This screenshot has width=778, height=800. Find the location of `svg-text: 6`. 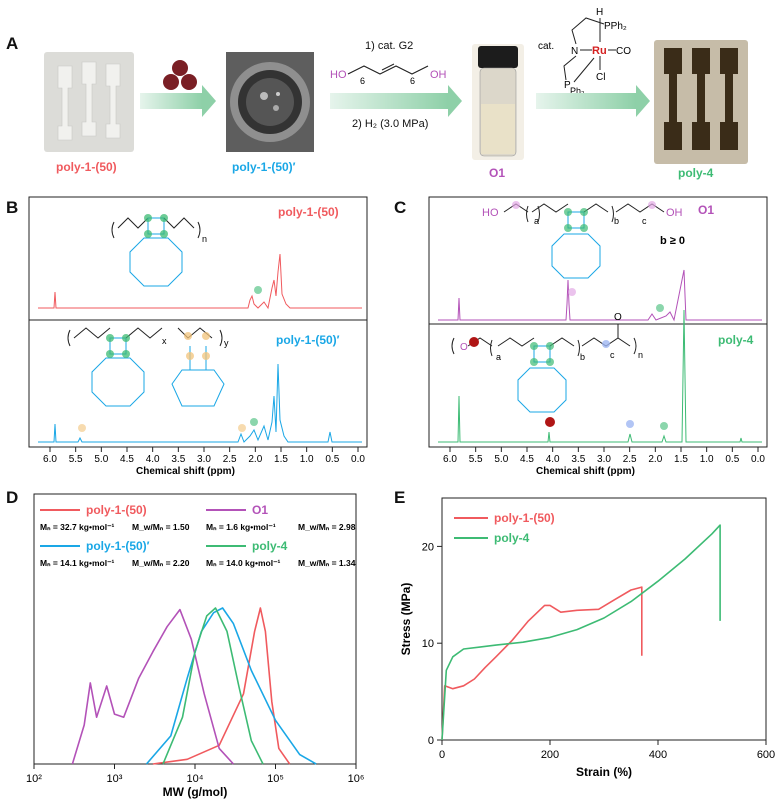

svg-text: 6 is located at coordinates (362, 81).